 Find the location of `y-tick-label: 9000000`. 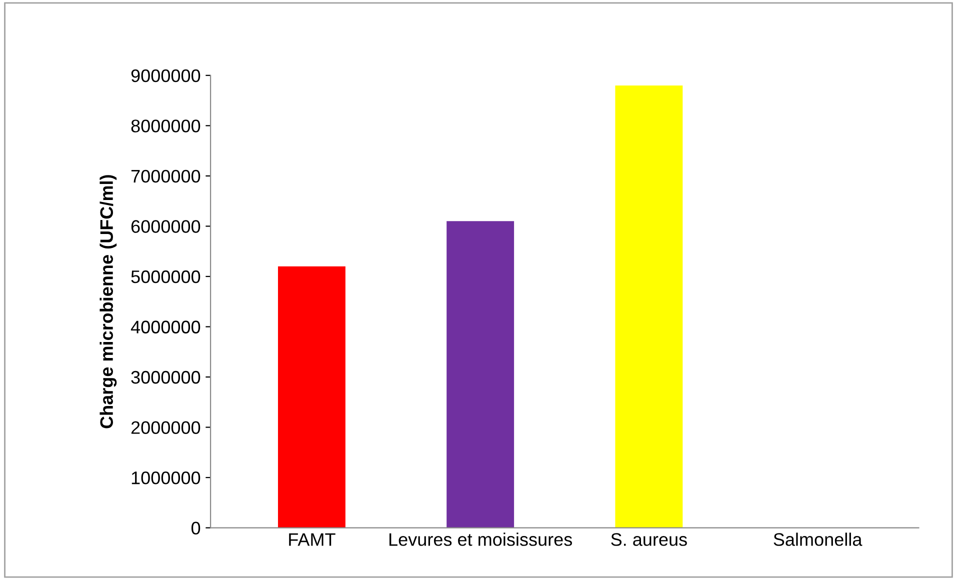

y-tick-label: 9000000 is located at coordinates (165, 75).